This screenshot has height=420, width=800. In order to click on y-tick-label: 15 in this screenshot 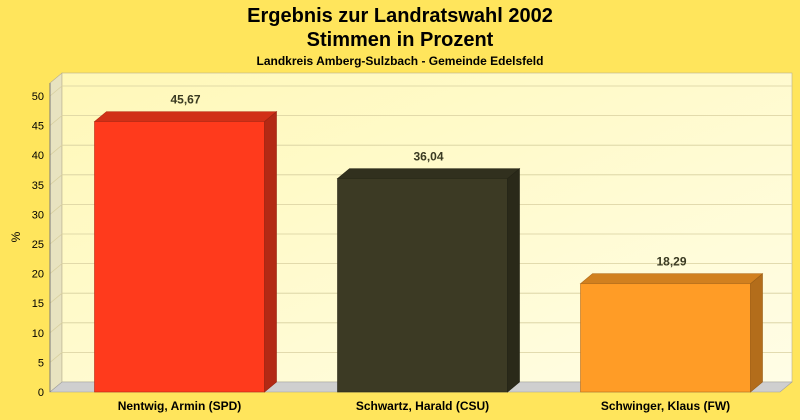, I will do `click(38, 304)`.